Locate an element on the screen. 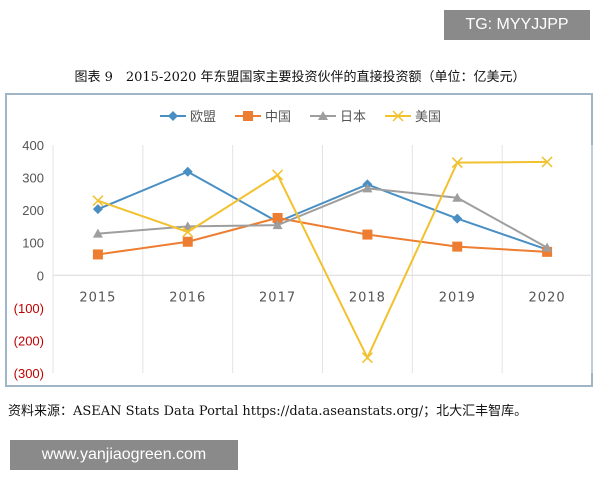 This screenshot has height=480, width=600. y-tick-label: (200) is located at coordinates (29, 340).